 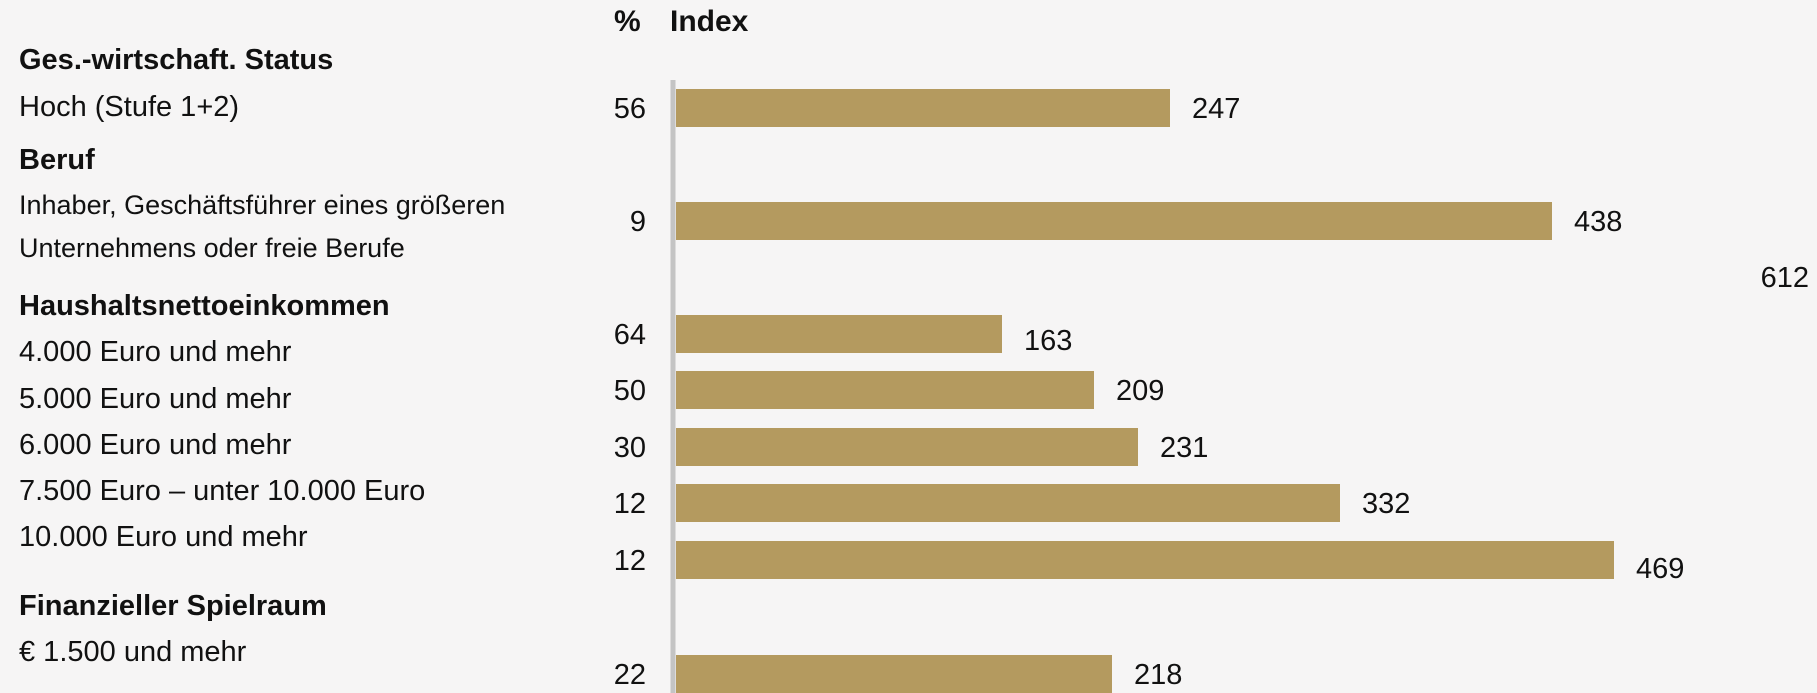 What do you see at coordinates (709, 21) in the screenshot?
I see `index-column-header: Index` at bounding box center [709, 21].